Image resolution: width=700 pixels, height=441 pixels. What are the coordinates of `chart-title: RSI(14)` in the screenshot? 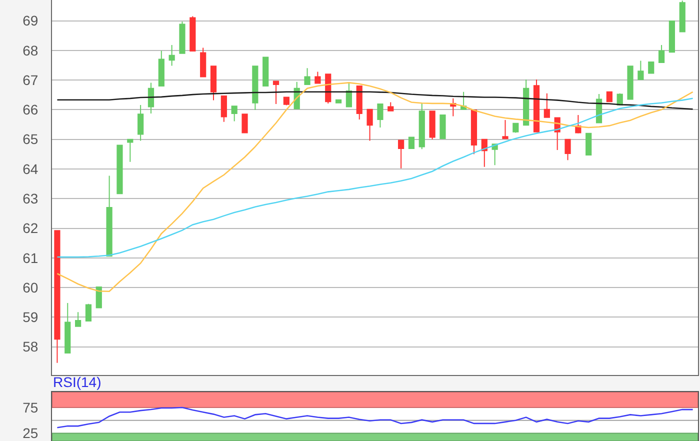 It's located at (77, 382).